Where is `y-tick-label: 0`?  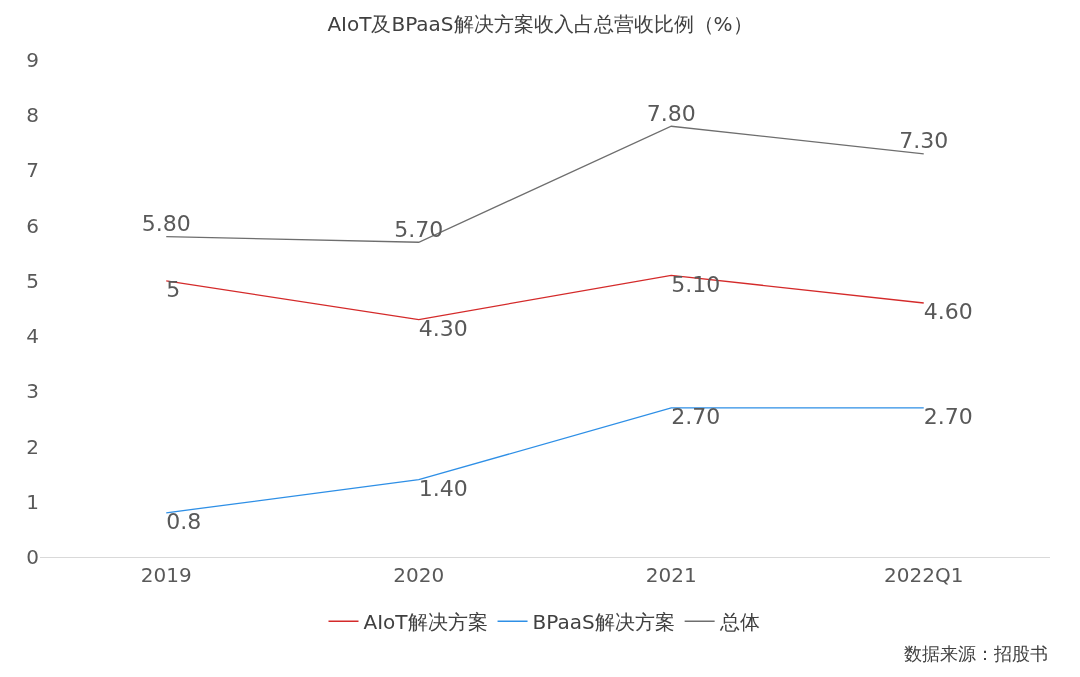
y-tick-label: 0 is located at coordinates (32, 557).